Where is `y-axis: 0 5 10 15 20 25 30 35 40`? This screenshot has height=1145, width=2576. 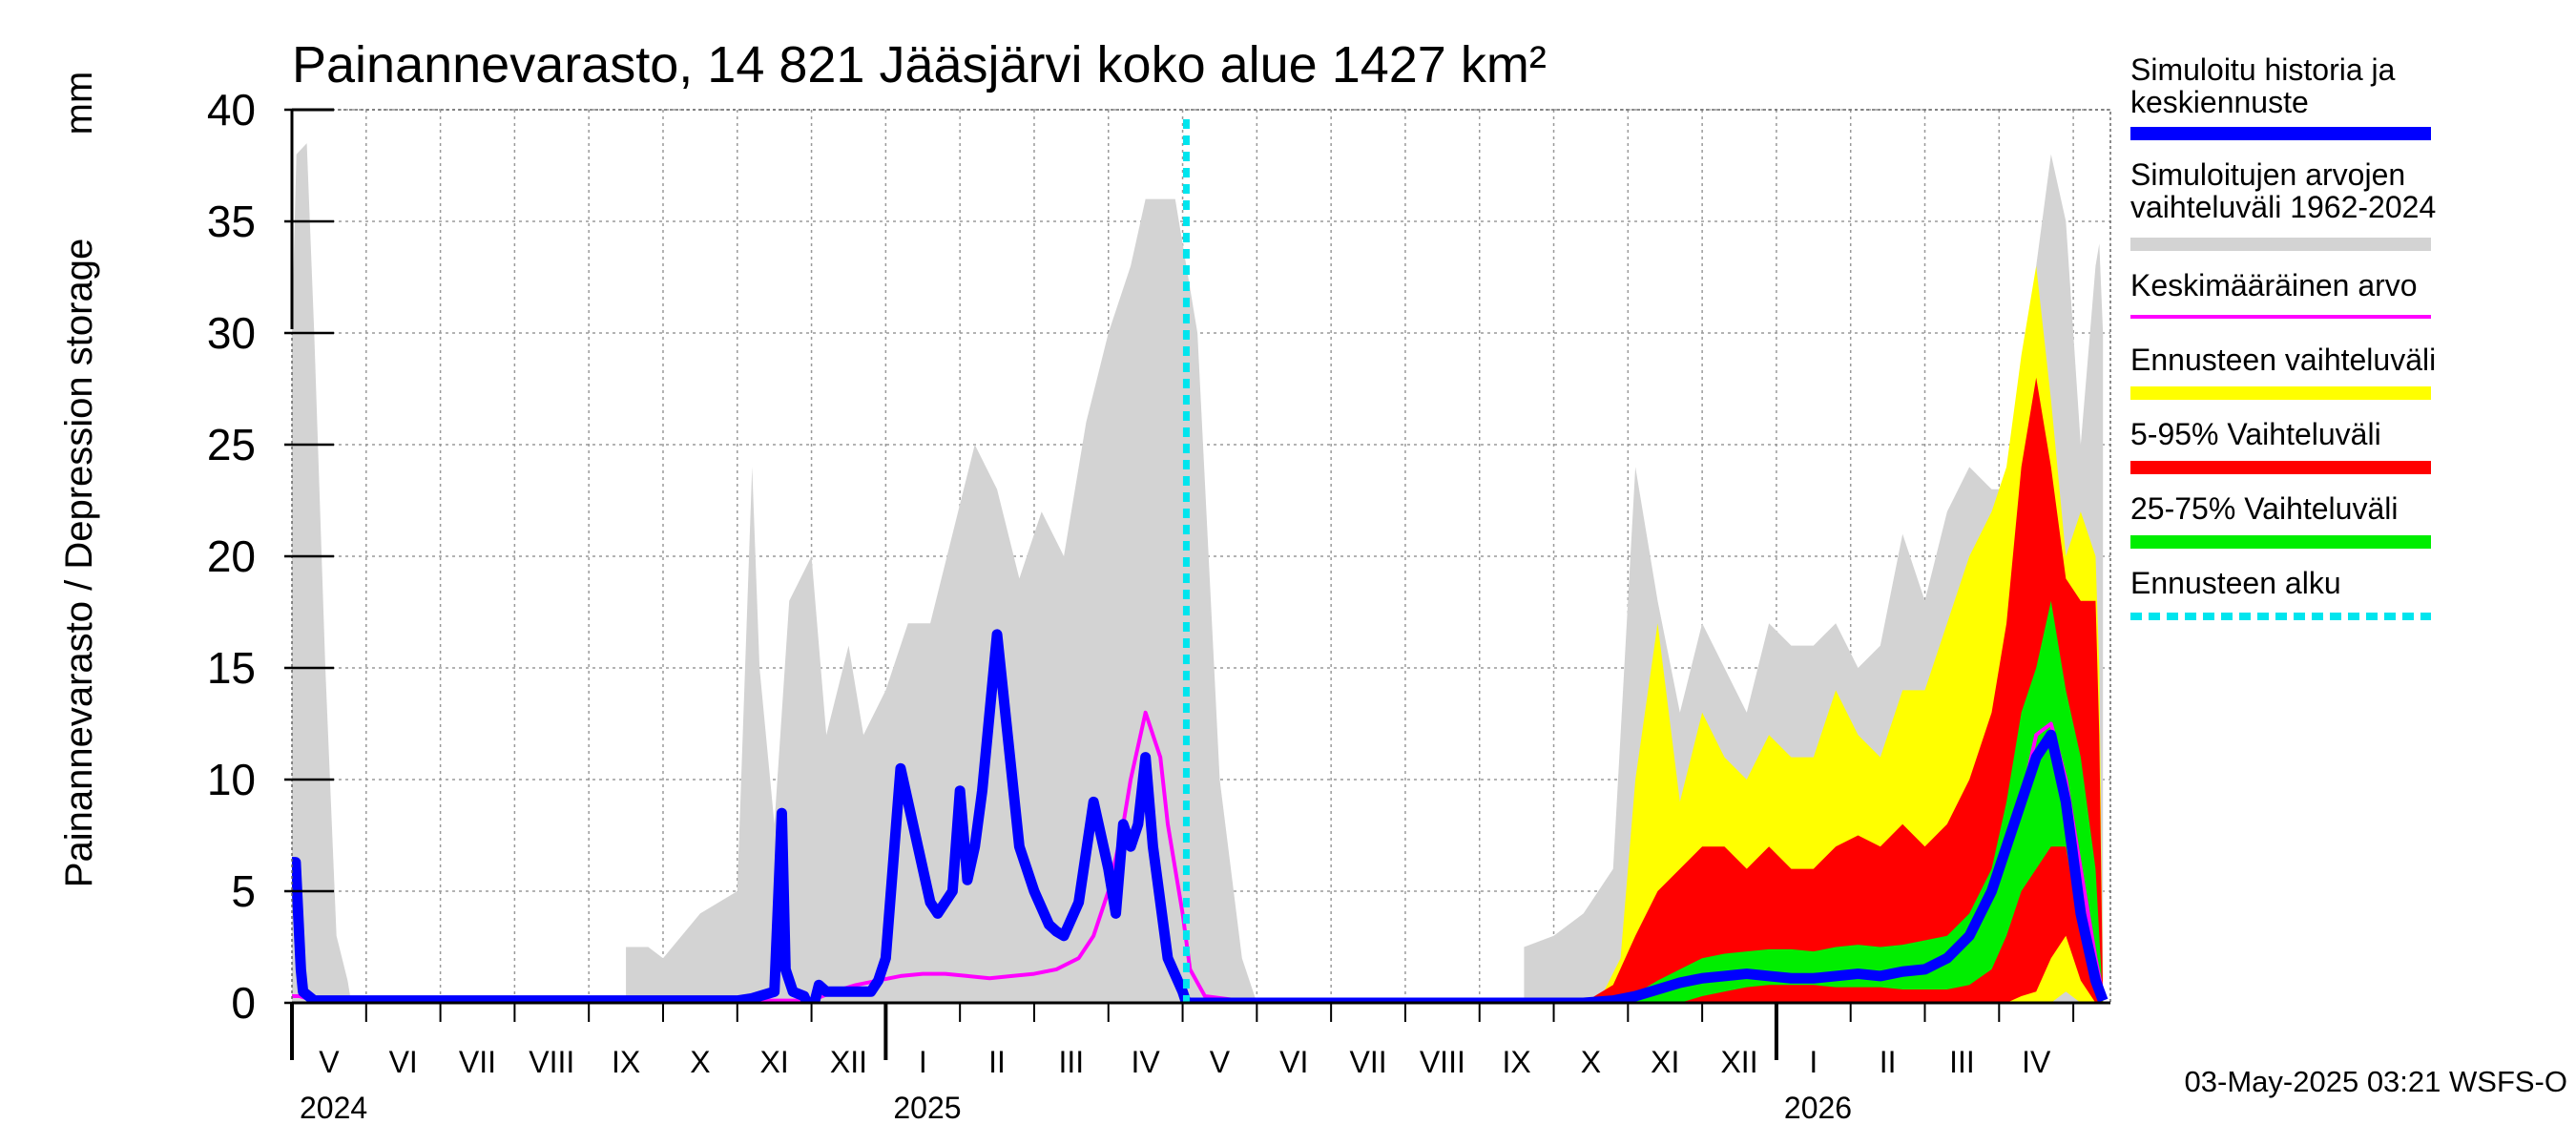 y-axis: 0 5 10 15 20 25 30 35 40 is located at coordinates (270, 557).